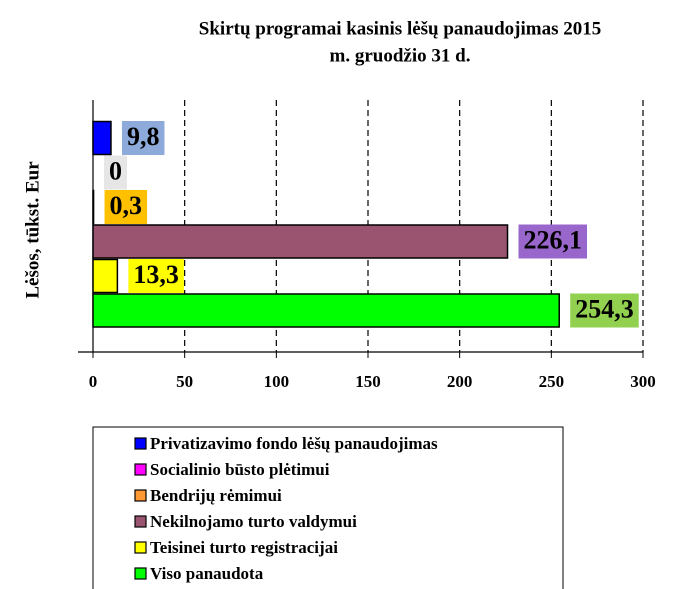  I want to click on x-tick-label: 0, so click(93, 381).